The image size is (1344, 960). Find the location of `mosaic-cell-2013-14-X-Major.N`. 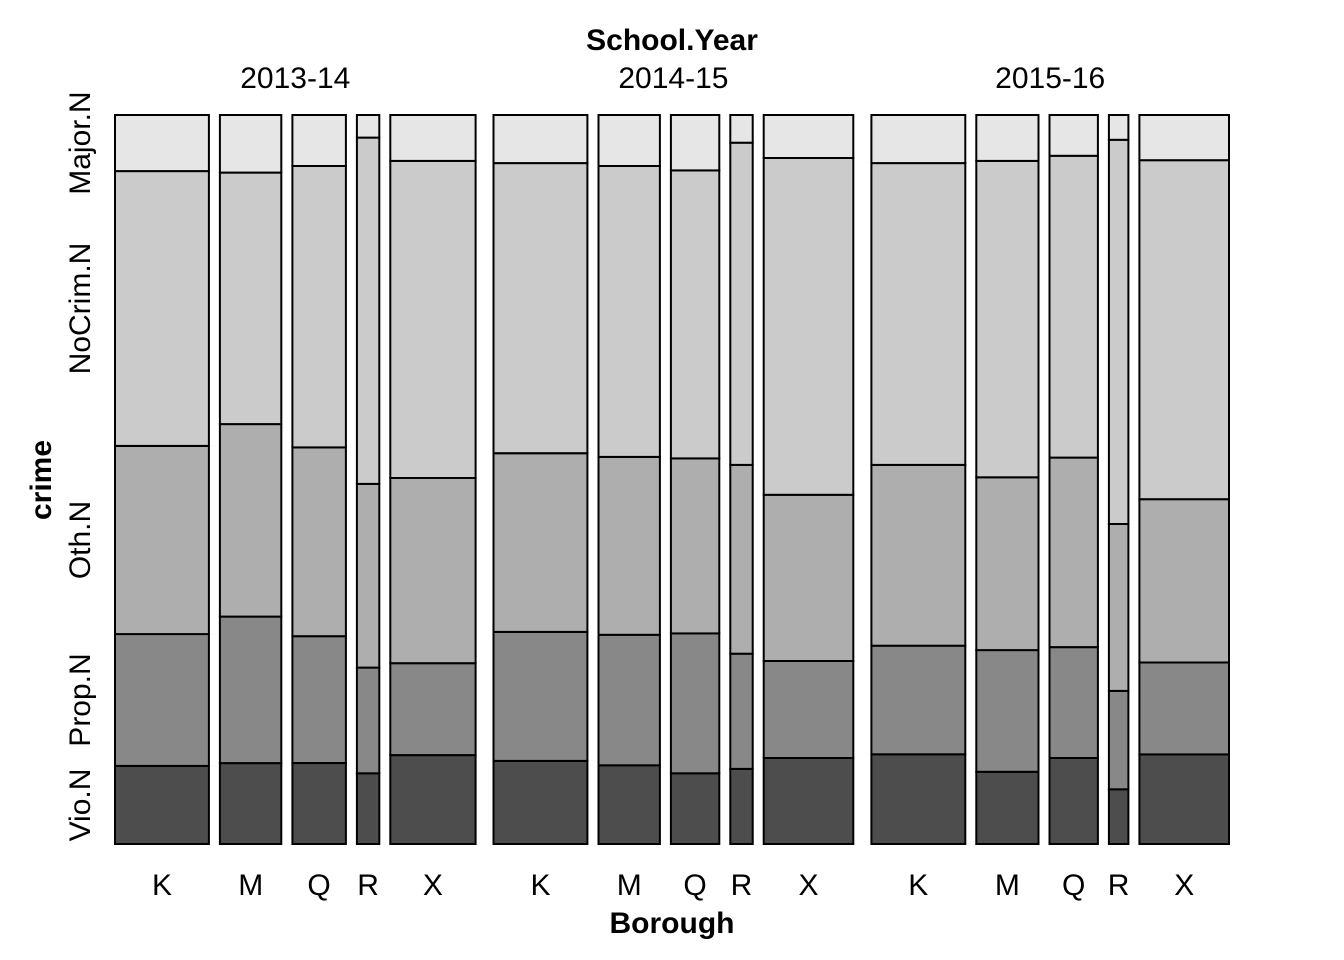

mosaic-cell-2013-14-X-Major.N is located at coordinates (433, 138).